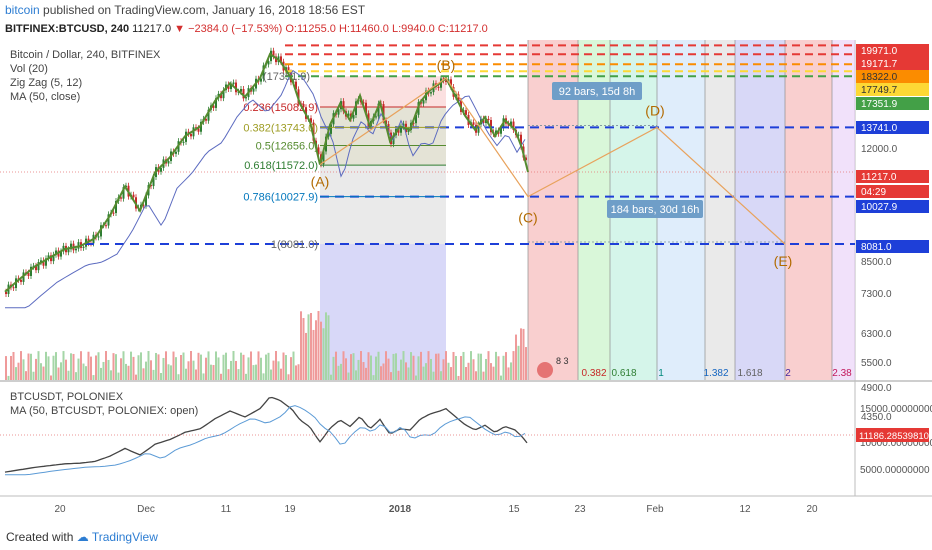 The height and width of the screenshot is (550, 932). Describe the element at coordinates (85, 55) in the screenshot. I see `legend-title: Bitcoin / Dollar, 240, BITFINEX` at that location.